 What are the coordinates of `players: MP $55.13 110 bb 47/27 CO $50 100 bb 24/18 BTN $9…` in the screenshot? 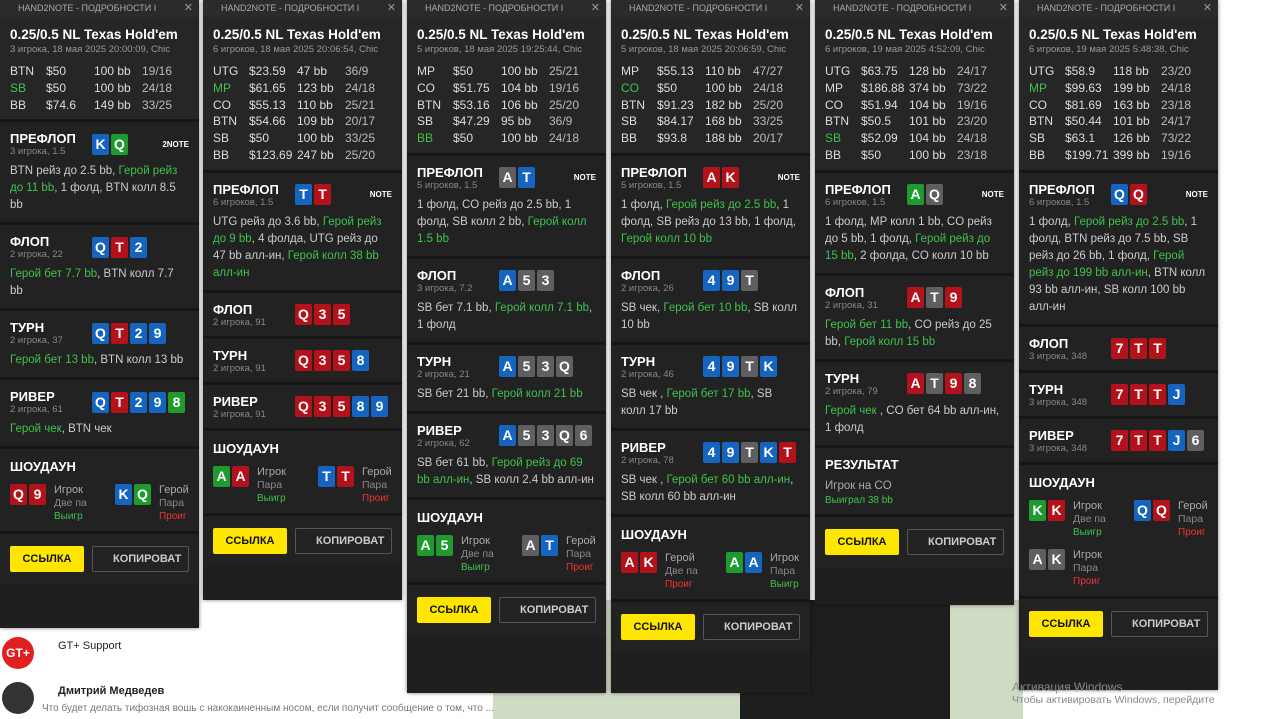 It's located at (710, 105).